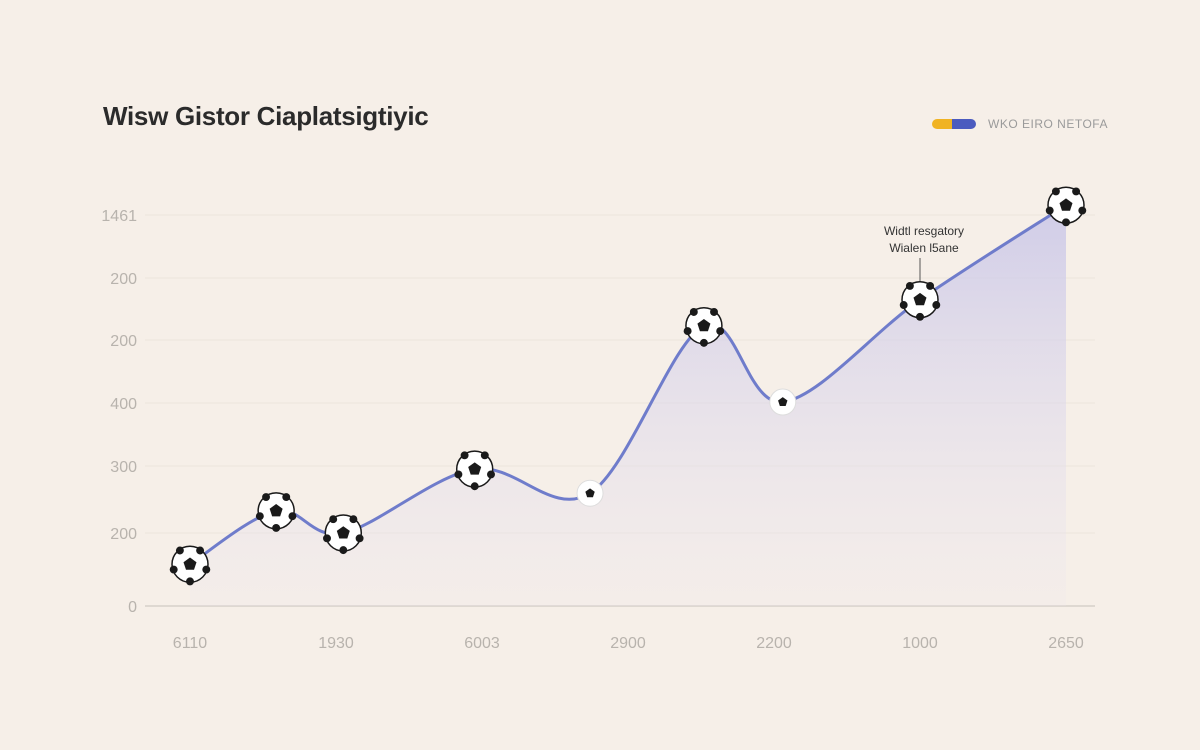  Describe the element at coordinates (482, 643) in the screenshot. I see `x-tick-label: 6003` at that location.